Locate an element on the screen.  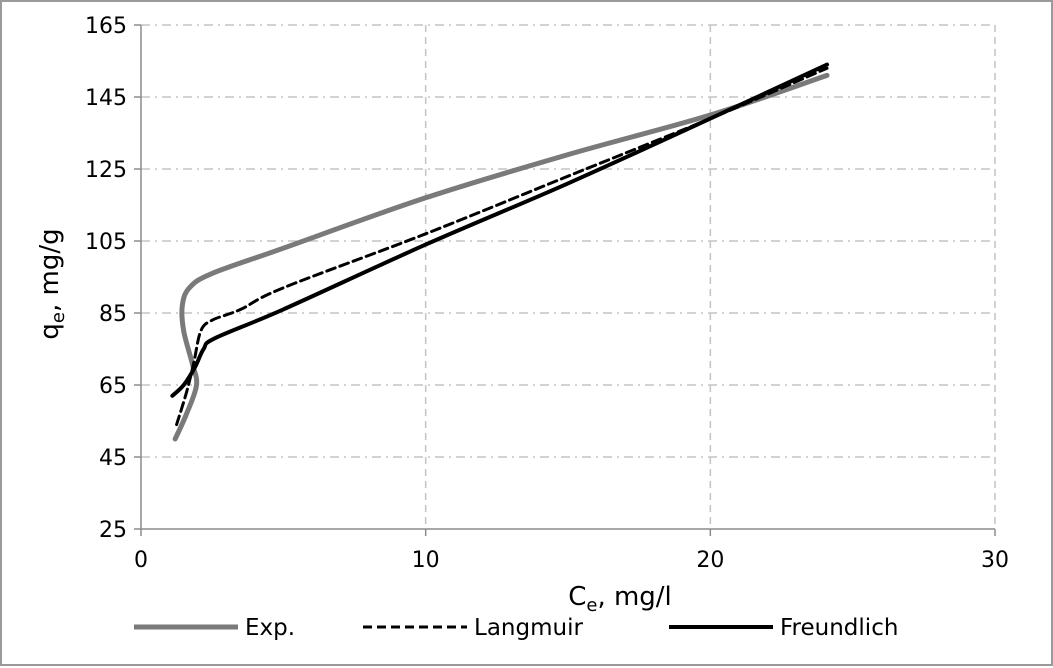
y-tick-label: 45 is located at coordinates (113, 458).